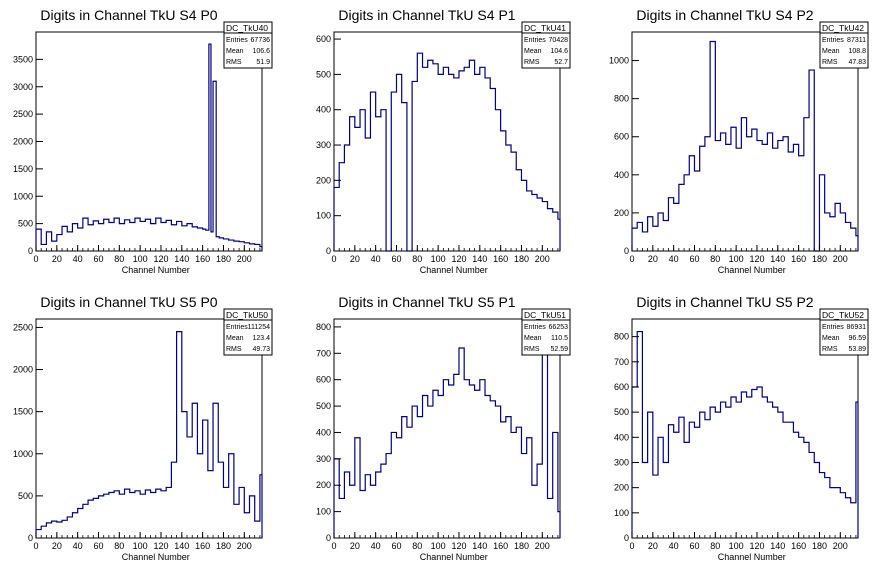 The image size is (896, 574). I want to click on chart-title: Digits in Channel TkU S4 P2, so click(724, 15).